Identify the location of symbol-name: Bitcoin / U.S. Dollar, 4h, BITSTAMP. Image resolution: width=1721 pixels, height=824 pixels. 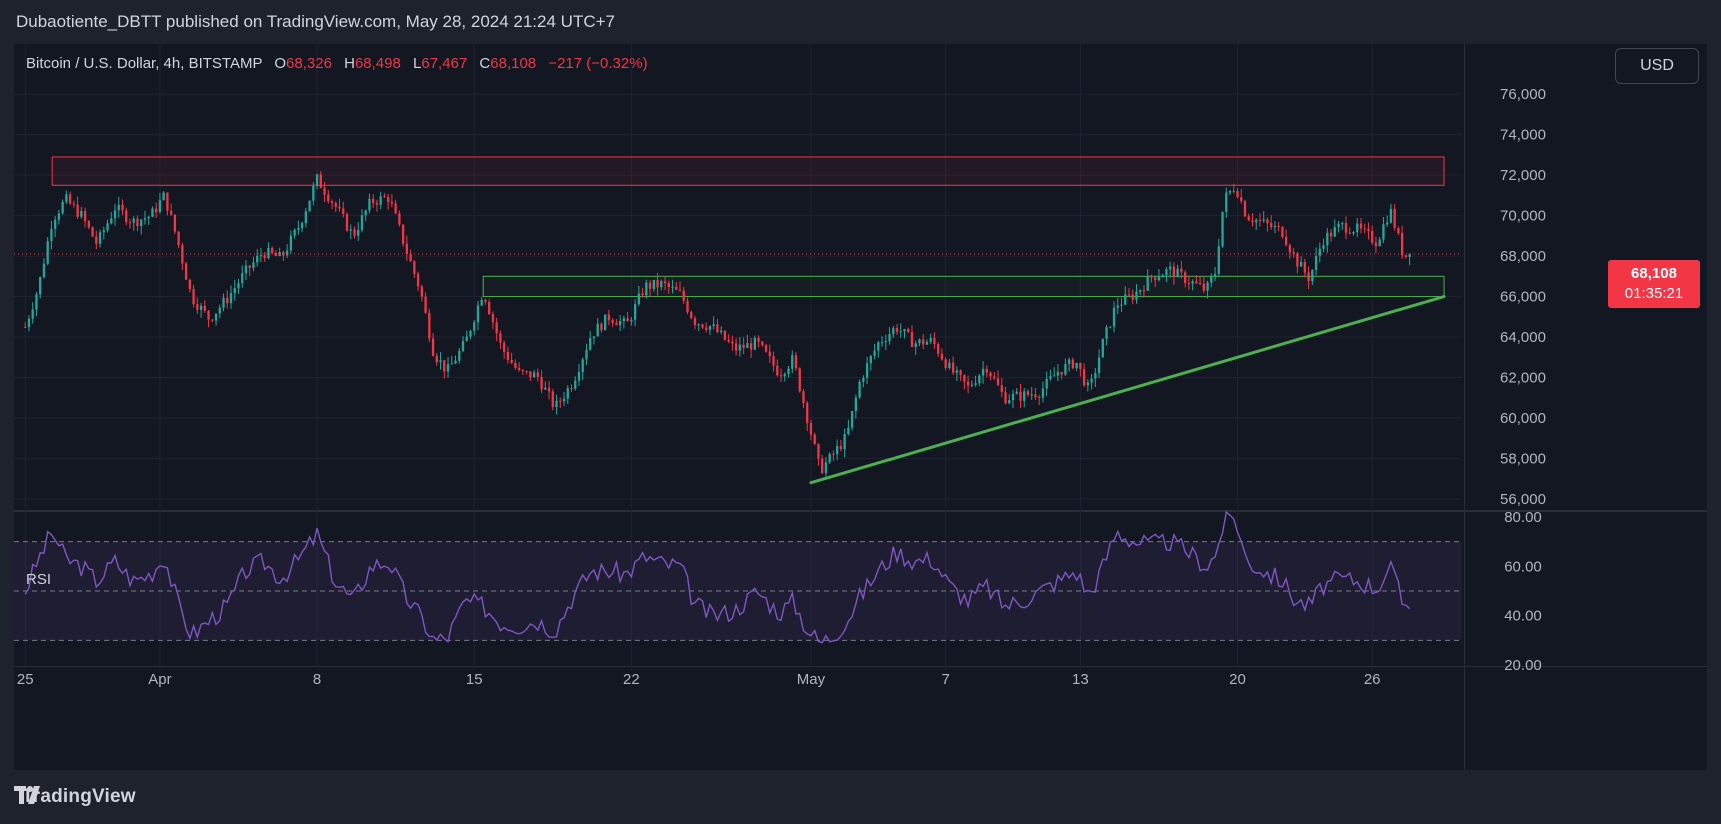
(144, 63).